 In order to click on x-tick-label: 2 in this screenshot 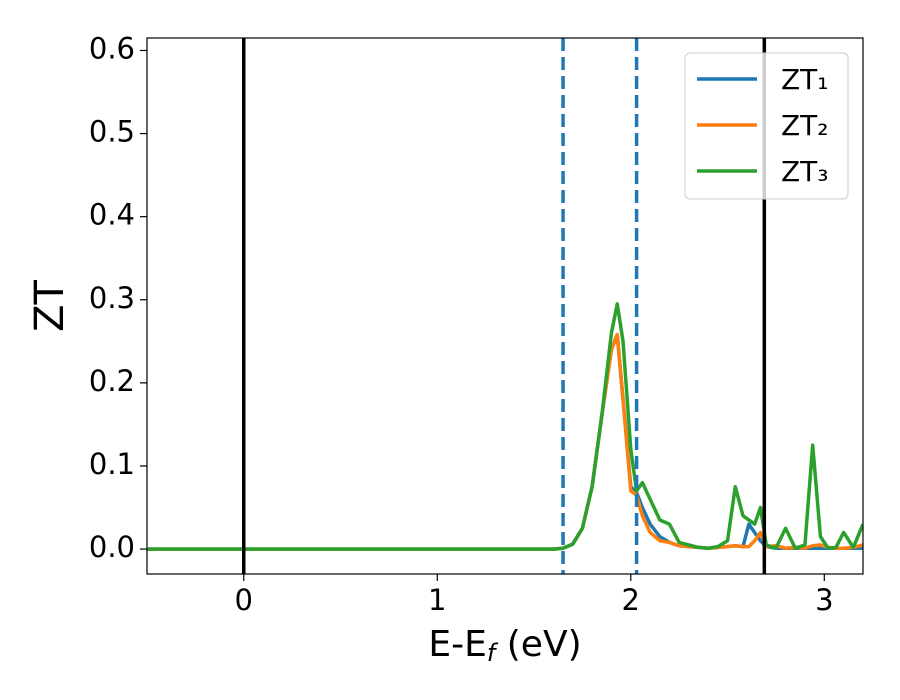, I will do `click(631, 600)`.